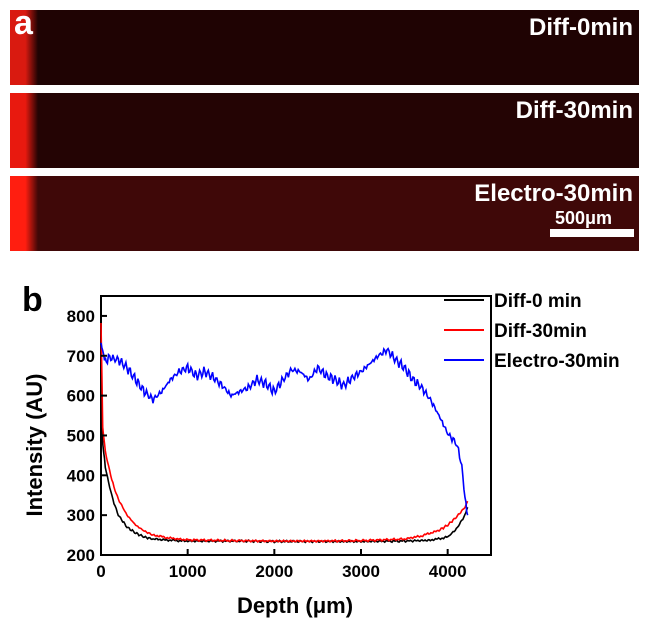 Image resolution: width=649 pixels, height=621 pixels. I want to click on x-tick-label: 0, so click(100, 571).